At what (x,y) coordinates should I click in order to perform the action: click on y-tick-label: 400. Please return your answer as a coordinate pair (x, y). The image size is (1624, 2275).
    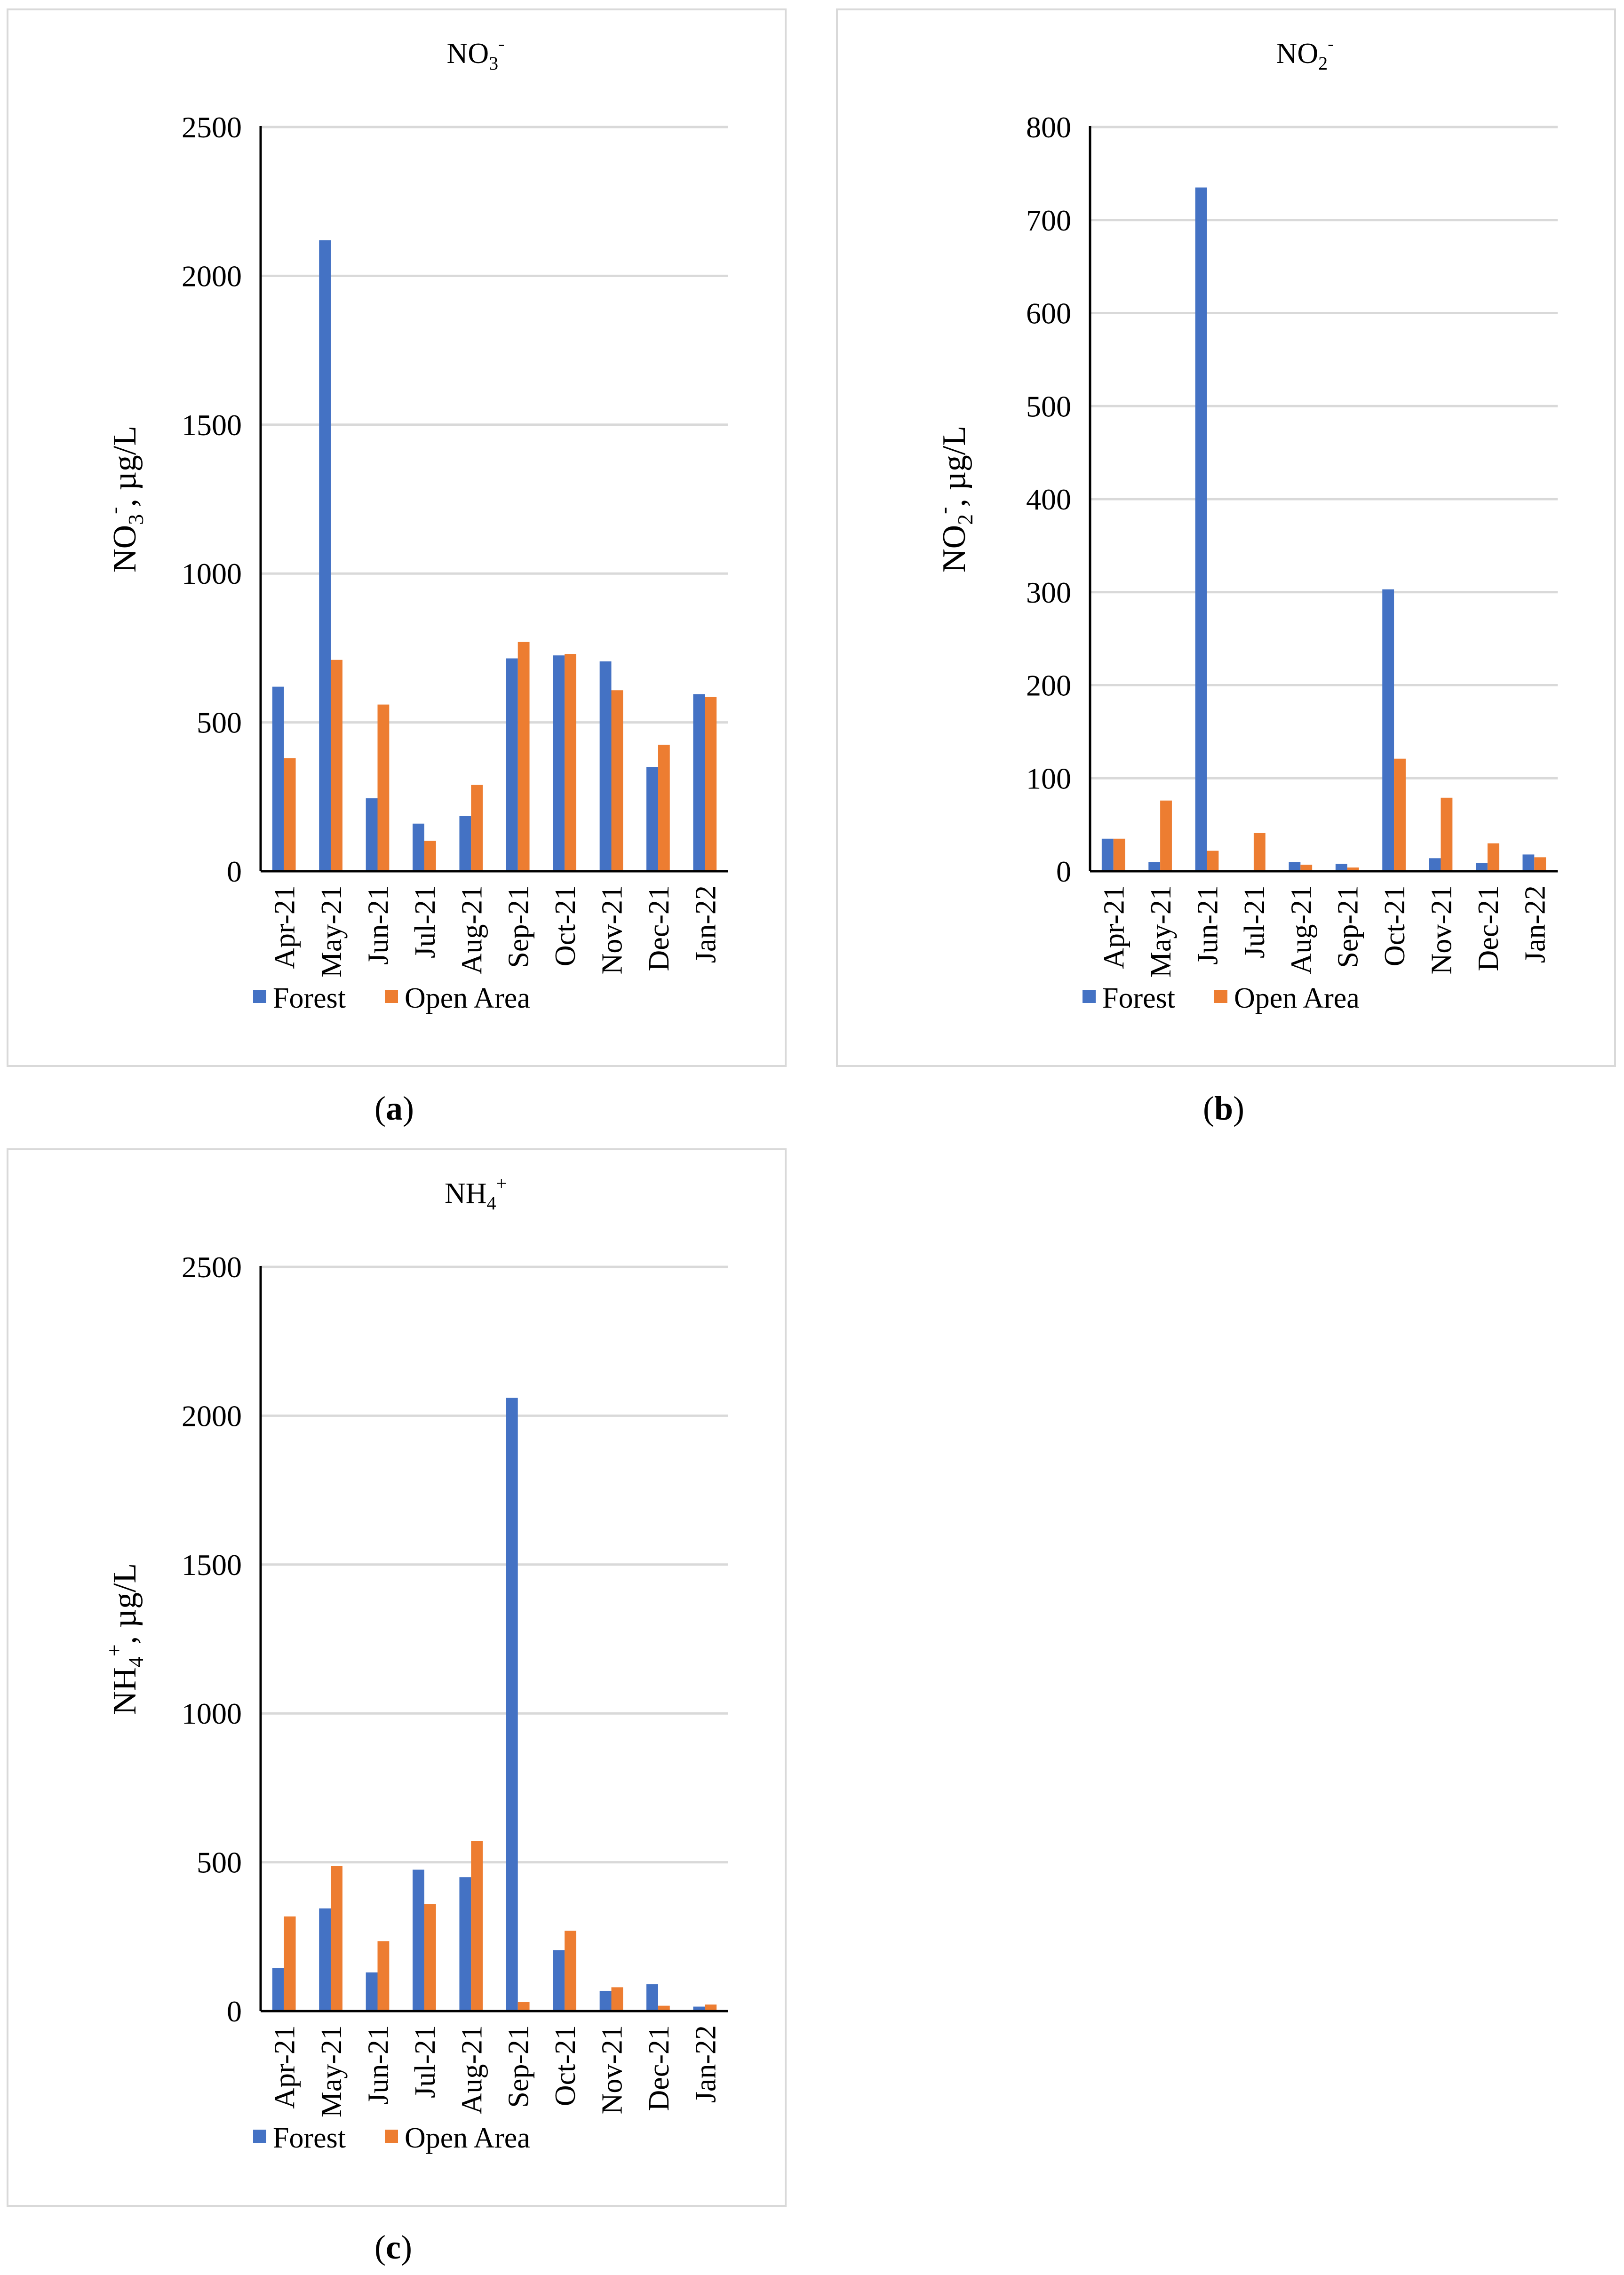
    Looking at the image, I should click on (1049, 499).